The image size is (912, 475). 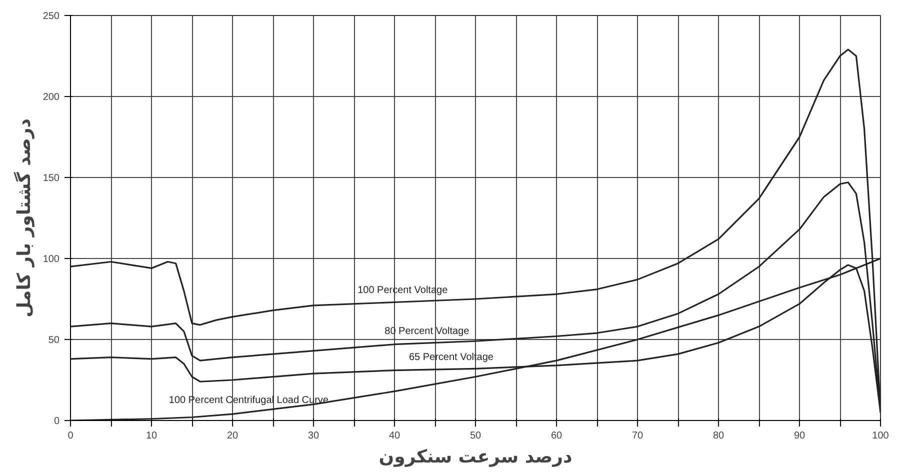 What do you see at coordinates (476, 436) in the screenshot?
I see `x-tick-label: 50` at bounding box center [476, 436].